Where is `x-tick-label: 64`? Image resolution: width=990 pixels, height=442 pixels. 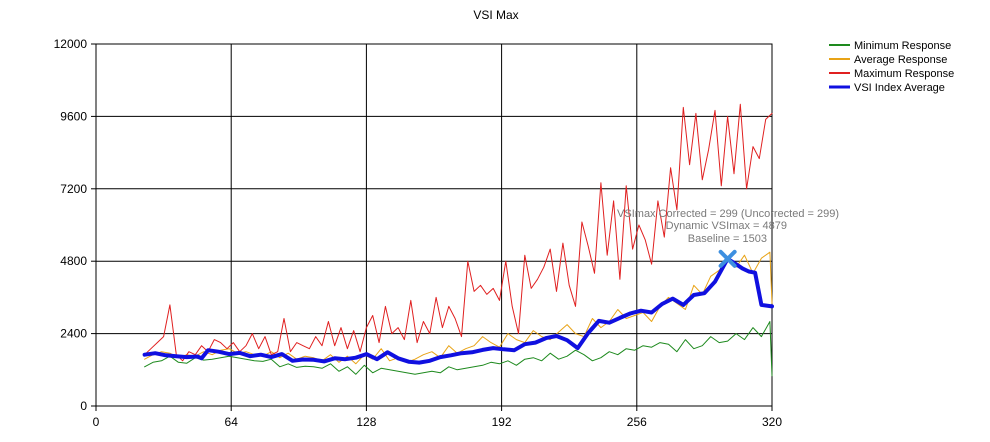
x-tick-label: 64 is located at coordinates (232, 422).